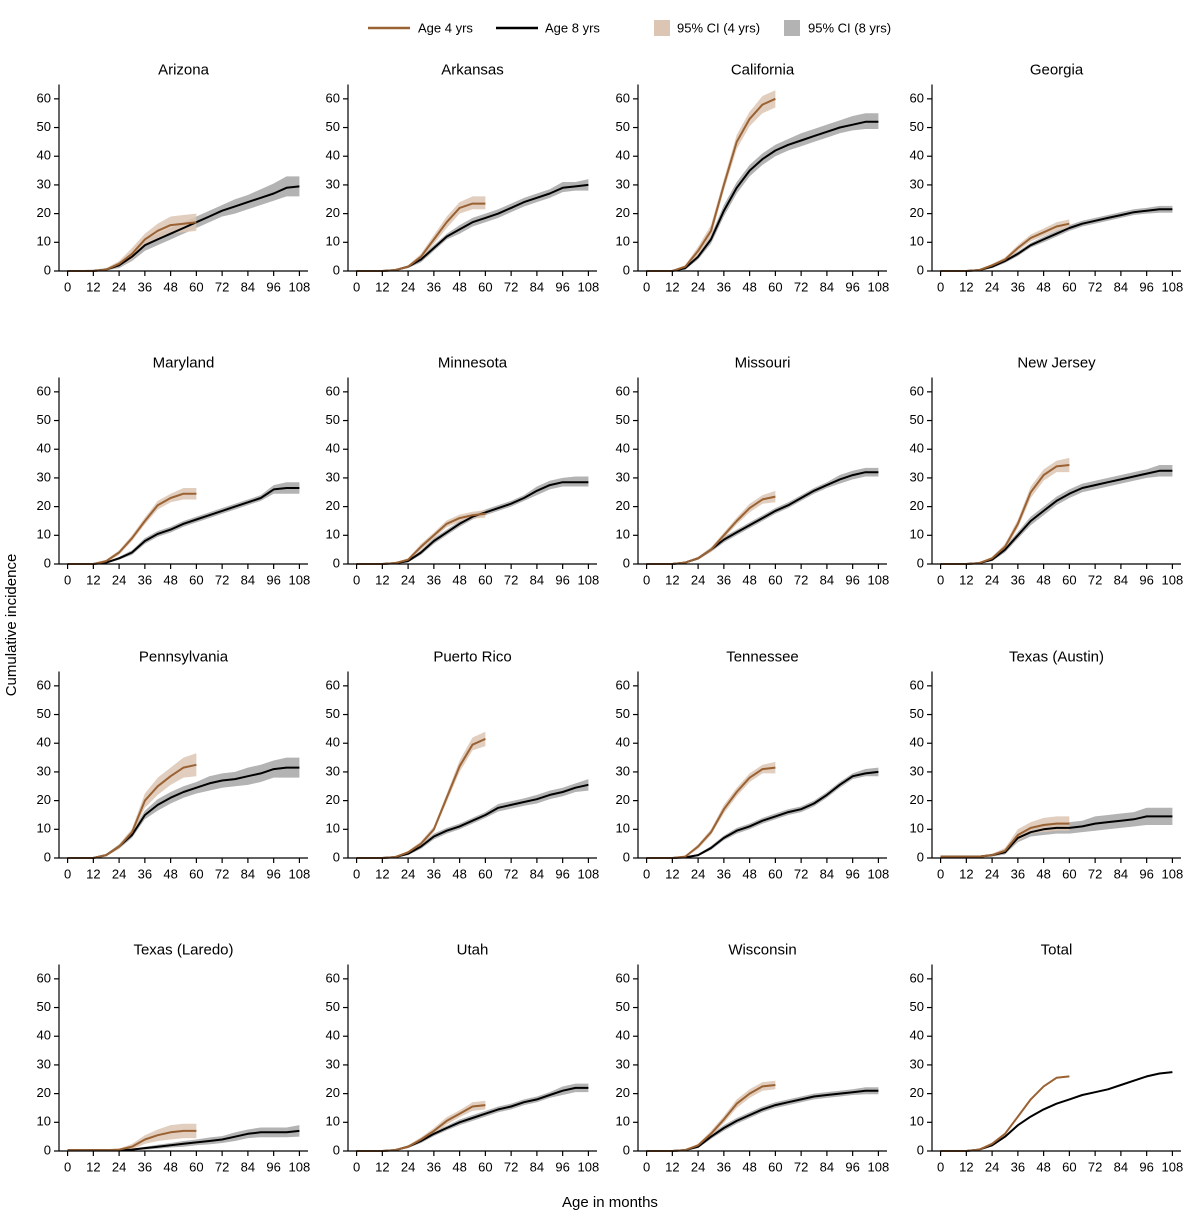 Image resolution: width=1185 pixels, height=1232 pixels. I want to click on panel-title: Pennsylvania, so click(184, 656).